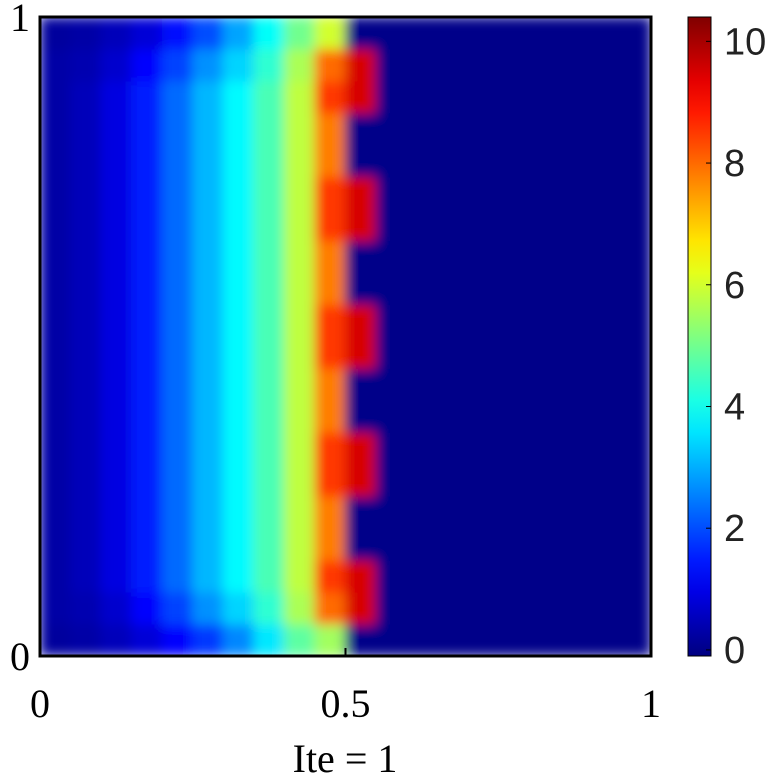  Describe the element at coordinates (651, 703) in the screenshot. I see `x-tick-label: 1` at that location.